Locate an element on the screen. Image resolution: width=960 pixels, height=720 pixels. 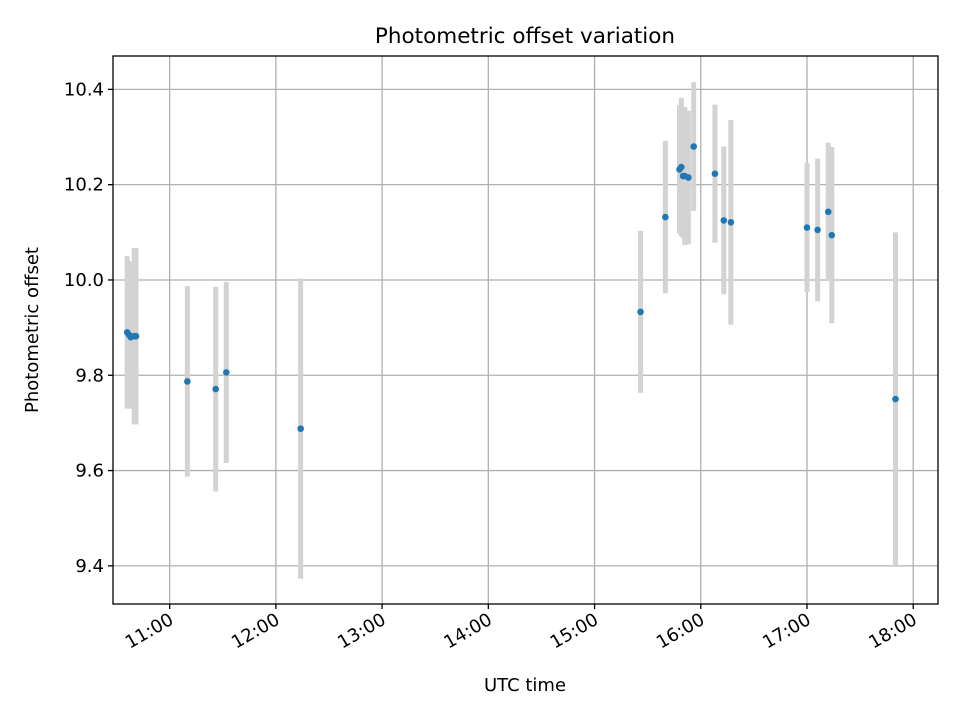
chart-title: Photometric offset variation is located at coordinates (525, 36).